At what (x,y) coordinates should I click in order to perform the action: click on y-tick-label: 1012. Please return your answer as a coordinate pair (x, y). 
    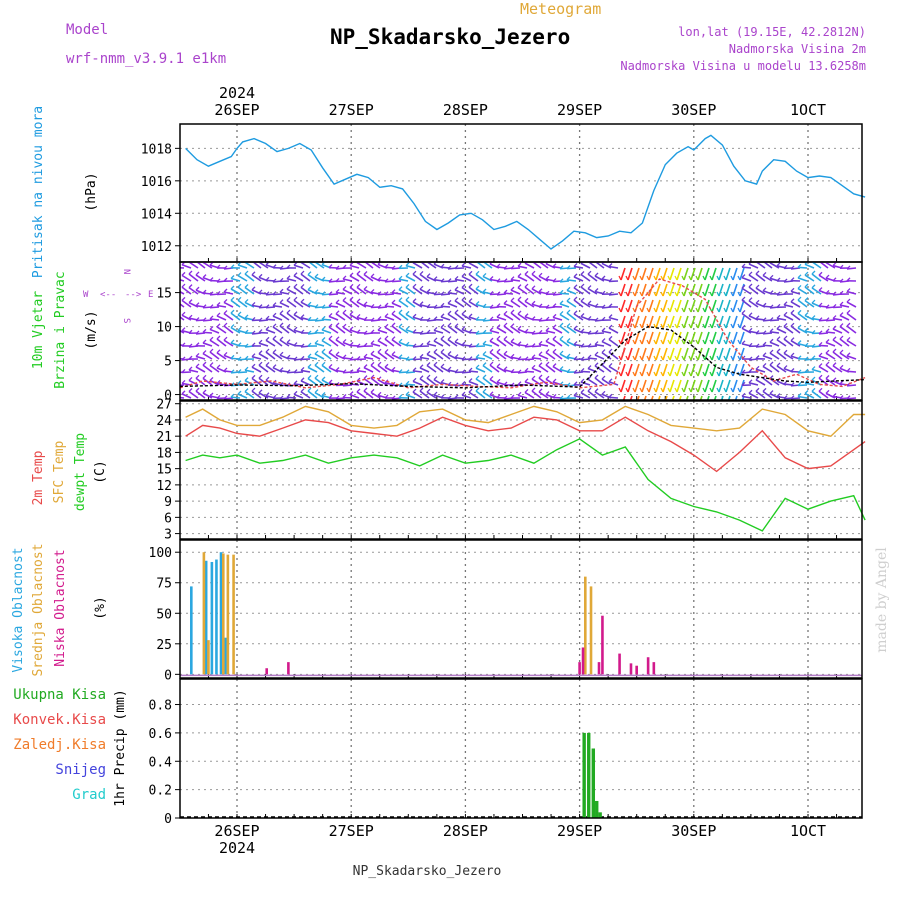
    Looking at the image, I should click on (156, 247).